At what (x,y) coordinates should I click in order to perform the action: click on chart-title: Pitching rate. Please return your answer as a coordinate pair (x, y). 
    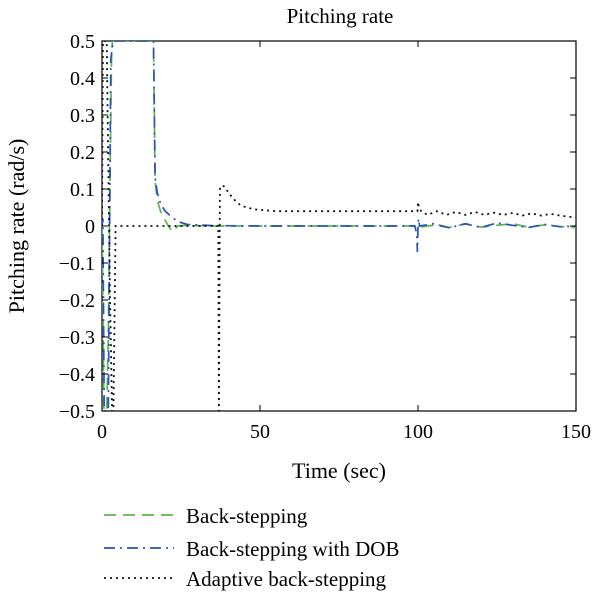
    Looking at the image, I should click on (340, 16).